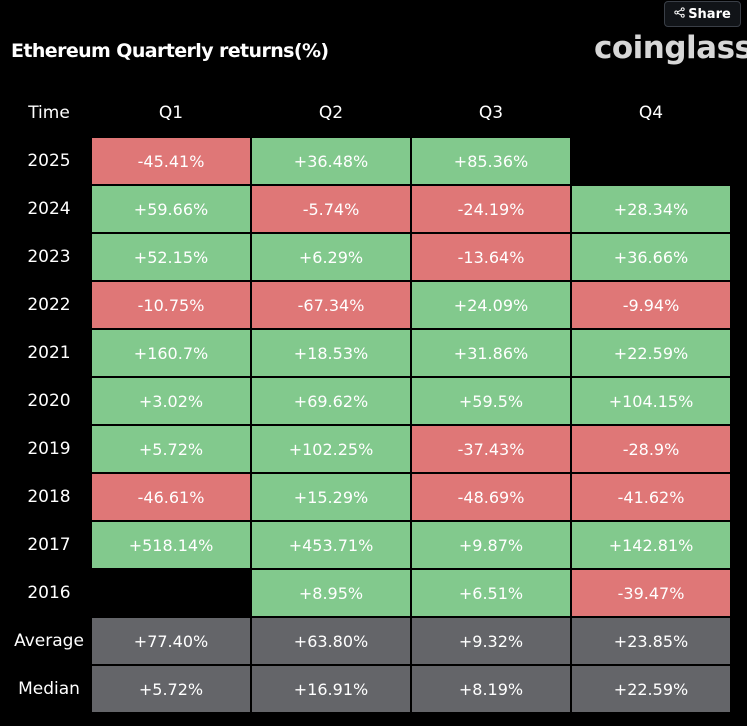 The image size is (747, 726). Describe the element at coordinates (331, 641) in the screenshot. I see `summary-cell-average-q2: +63.80%` at that location.